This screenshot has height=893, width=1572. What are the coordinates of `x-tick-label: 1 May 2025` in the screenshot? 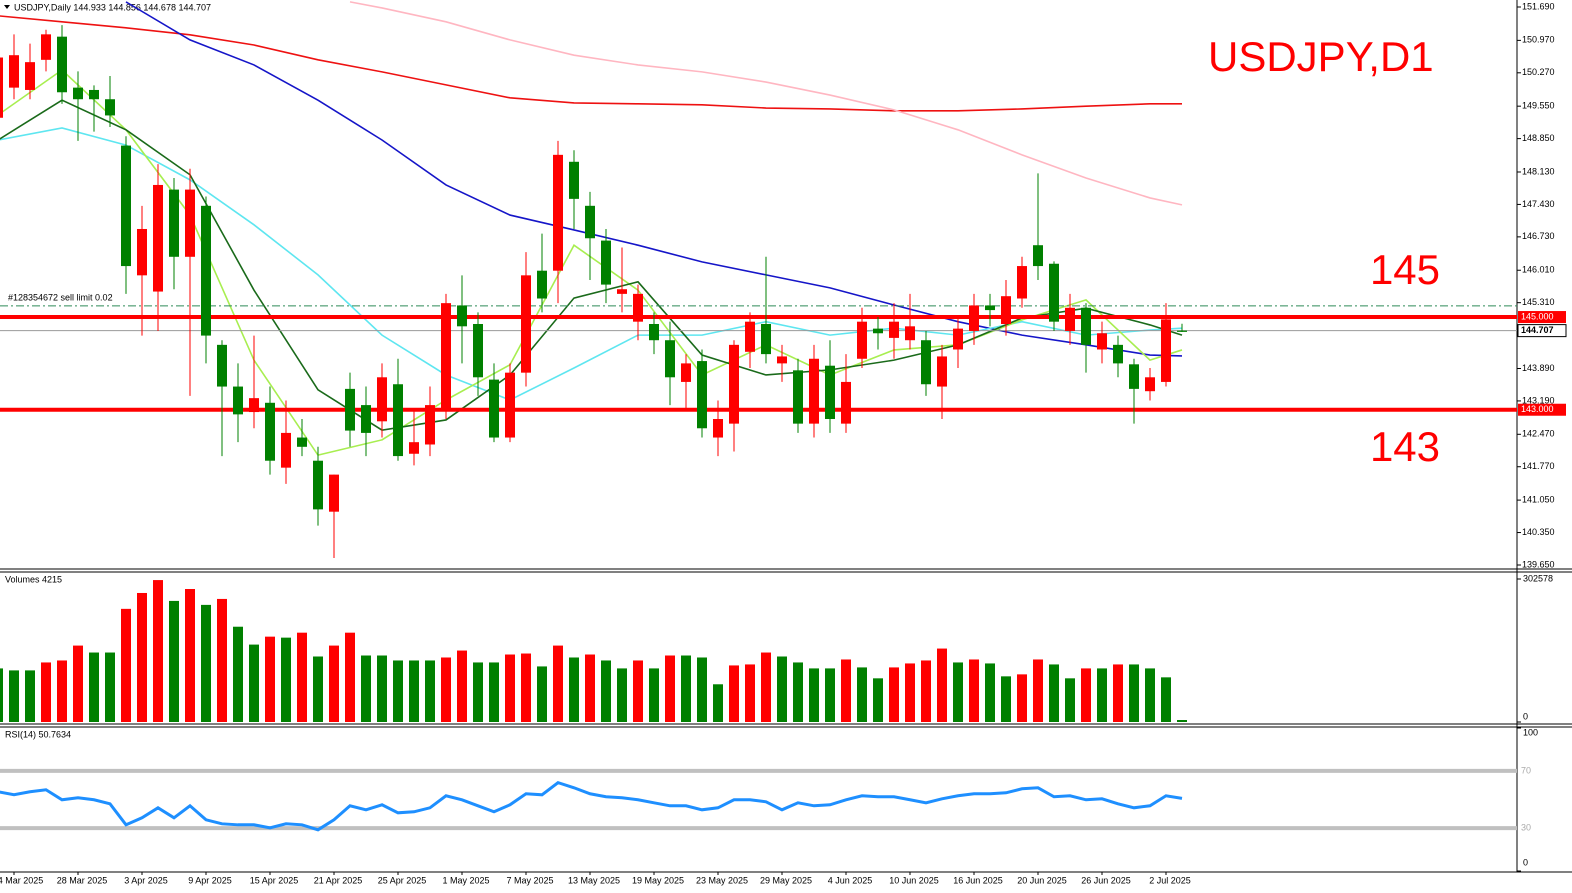 It's located at (465, 880).